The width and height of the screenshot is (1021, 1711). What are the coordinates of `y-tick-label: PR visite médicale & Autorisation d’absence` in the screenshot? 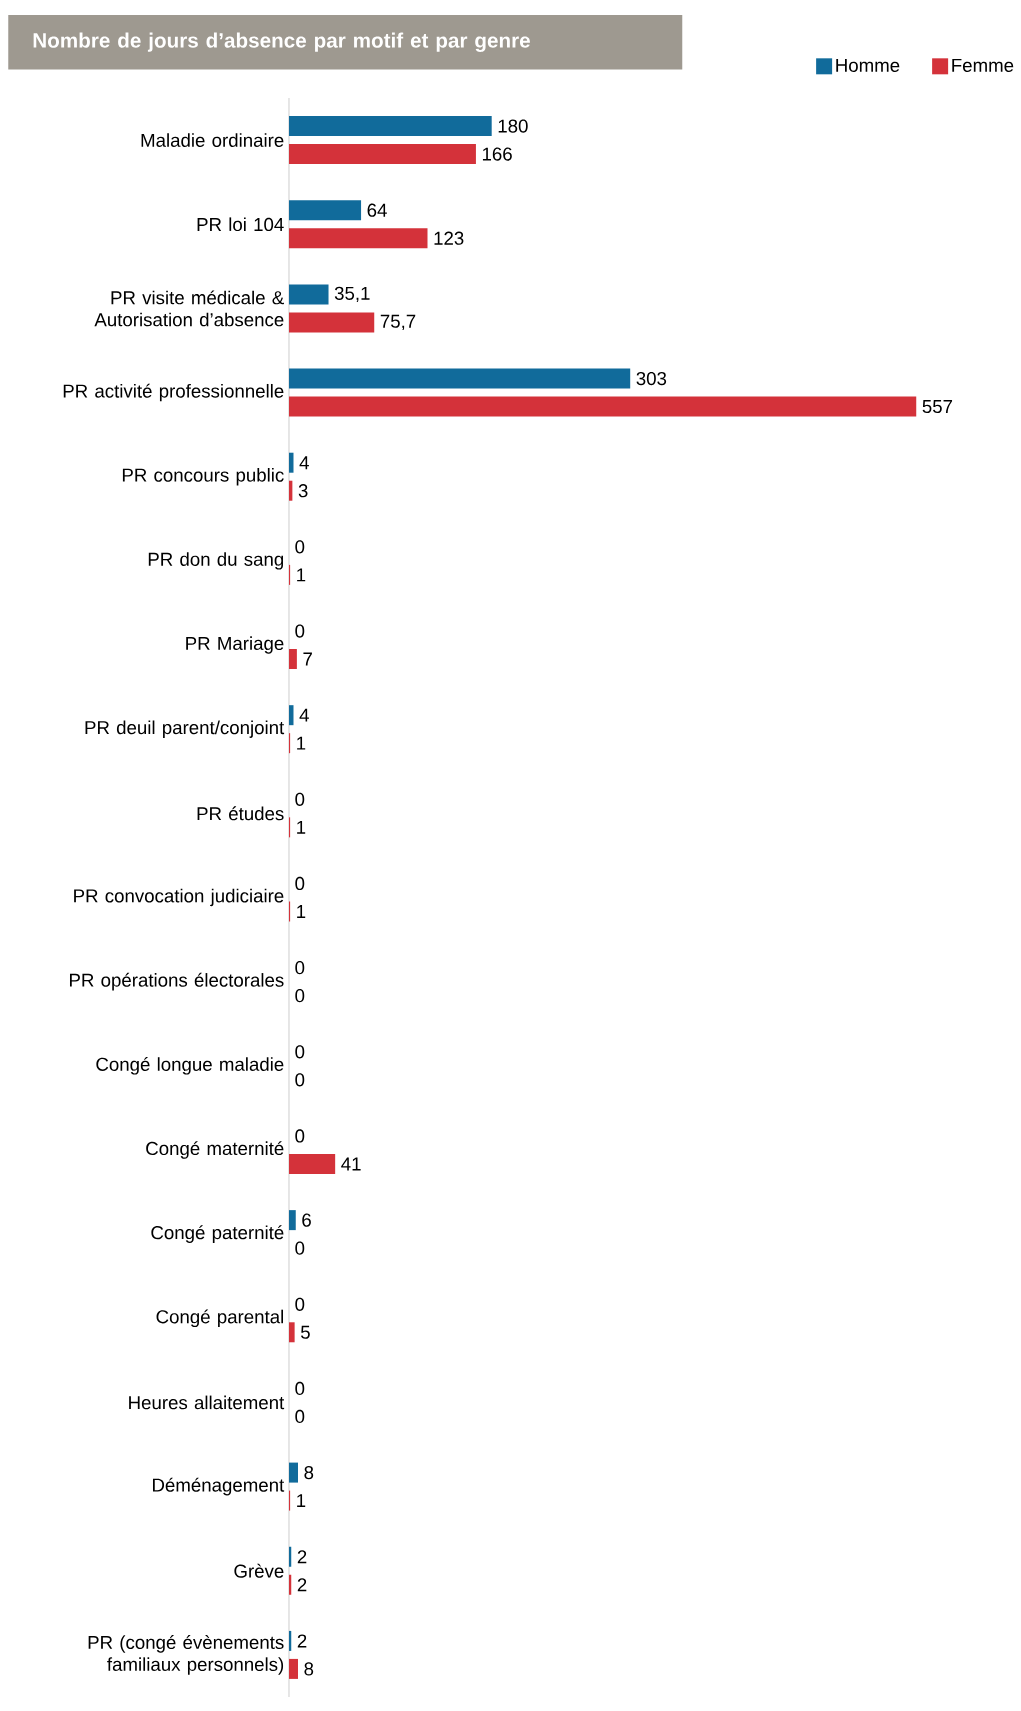 It's located at (189, 308).